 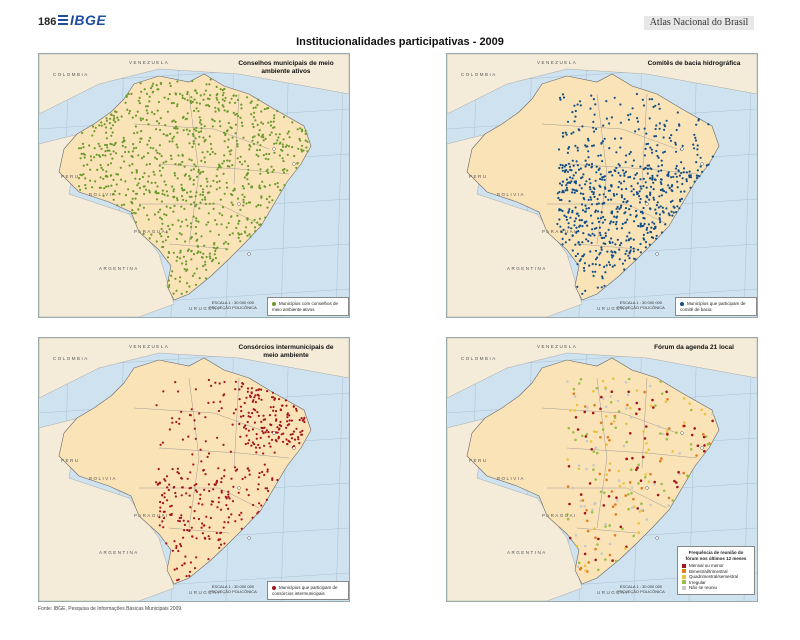 What do you see at coordinates (103, 478) in the screenshot?
I see `label-bolivia: BOLIVIA` at bounding box center [103, 478].